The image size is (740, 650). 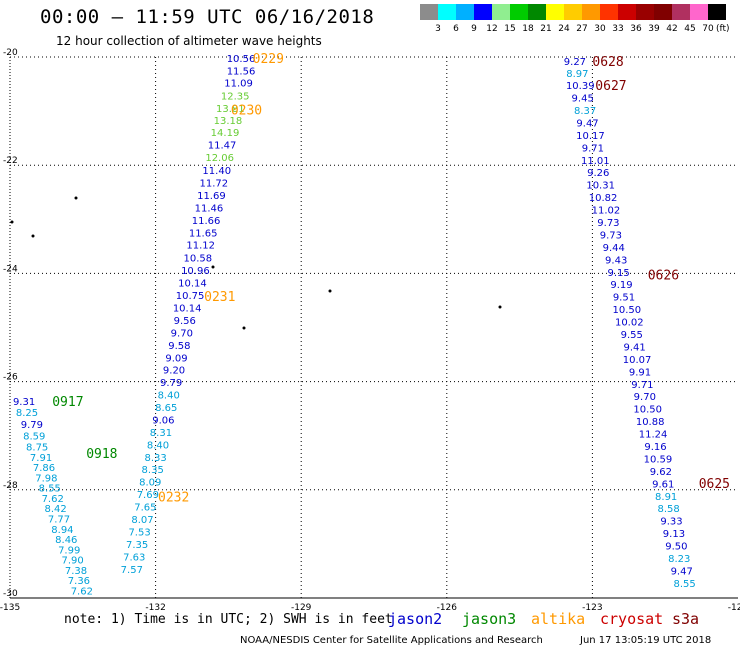 What do you see at coordinates (185, 321) in the screenshot?
I see `swh-value-label: 9.56` at bounding box center [185, 321].